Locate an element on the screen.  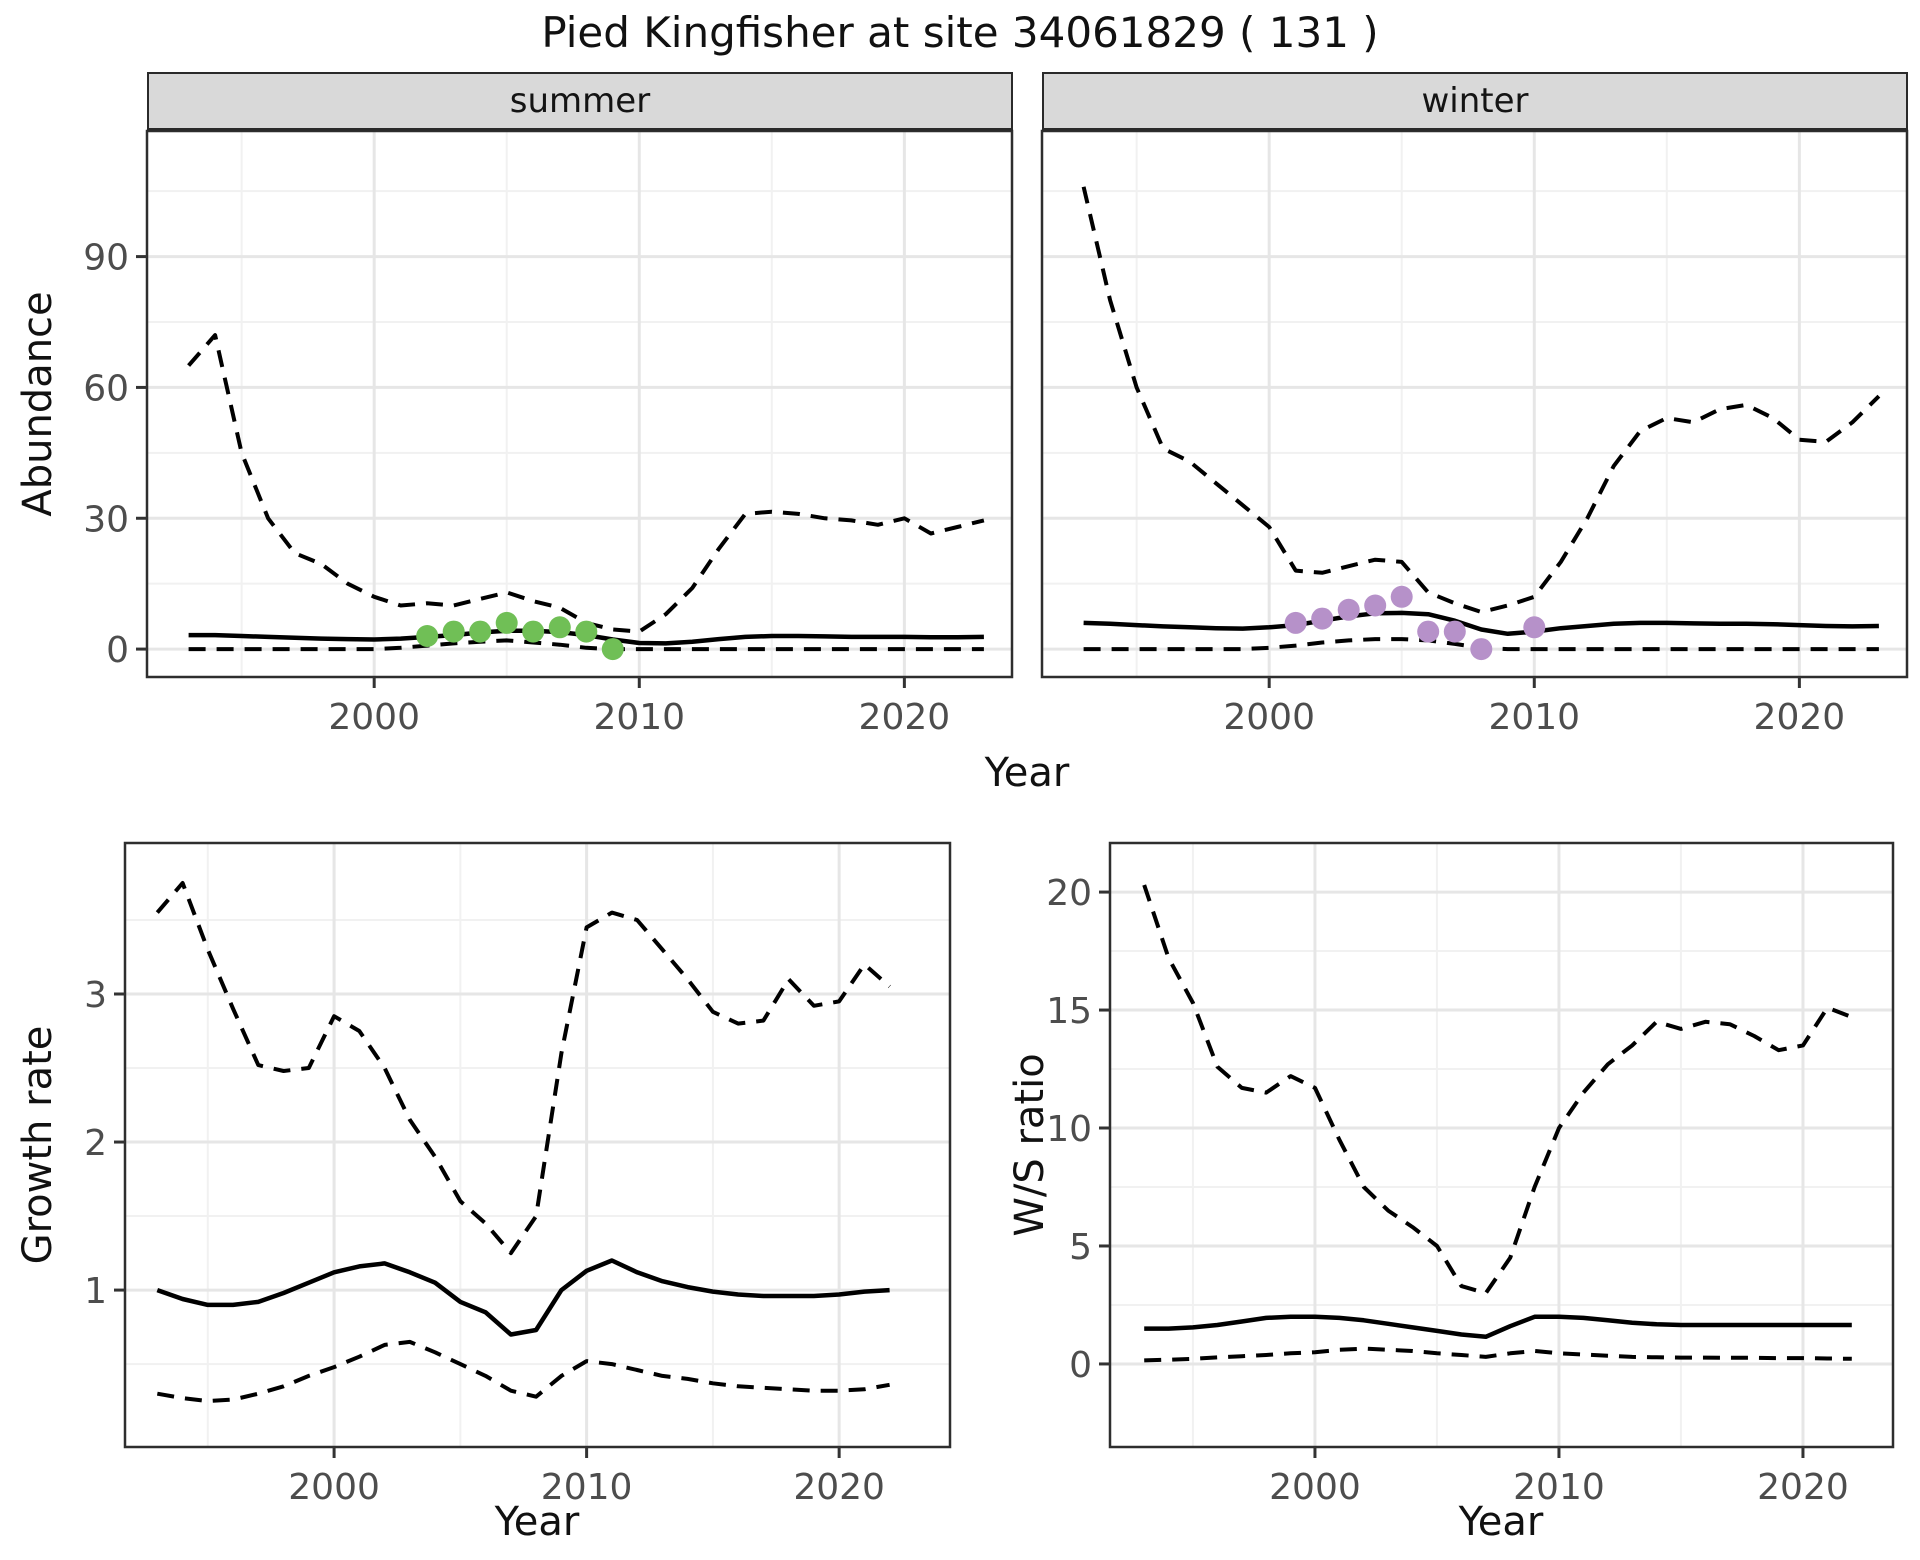
y-tick-label: 30 is located at coordinates (106, 519).